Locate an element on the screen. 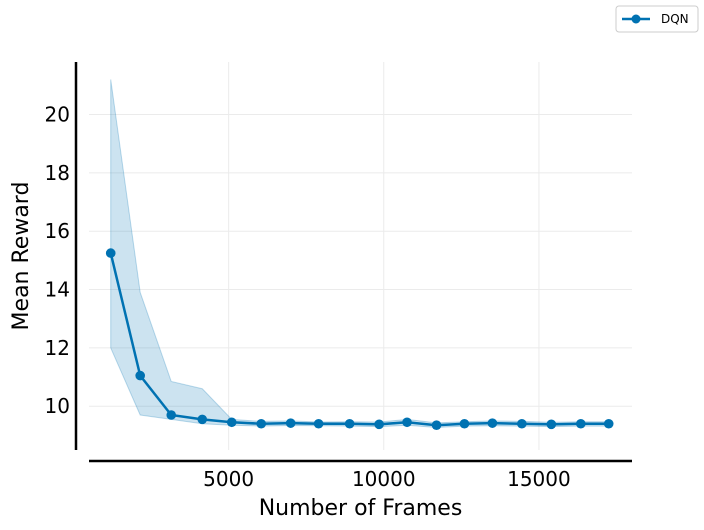  x-tick-labels: 5000 10000 15000 is located at coordinates (387, 479).